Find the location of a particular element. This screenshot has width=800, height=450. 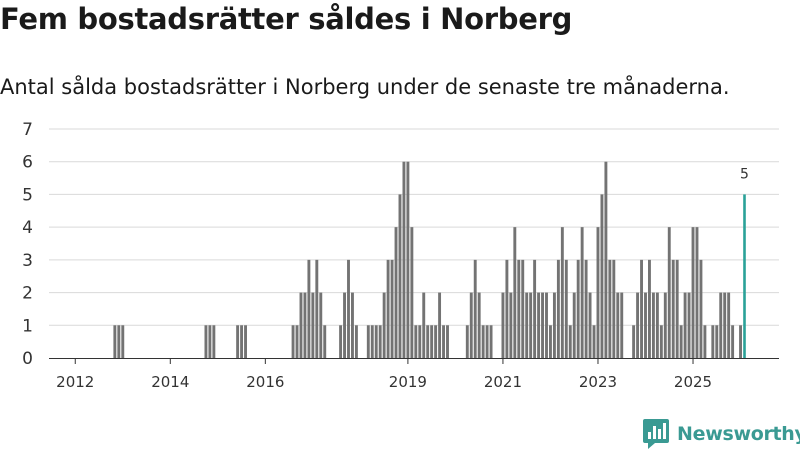

x-tick-label: 2016 is located at coordinates (265, 382).